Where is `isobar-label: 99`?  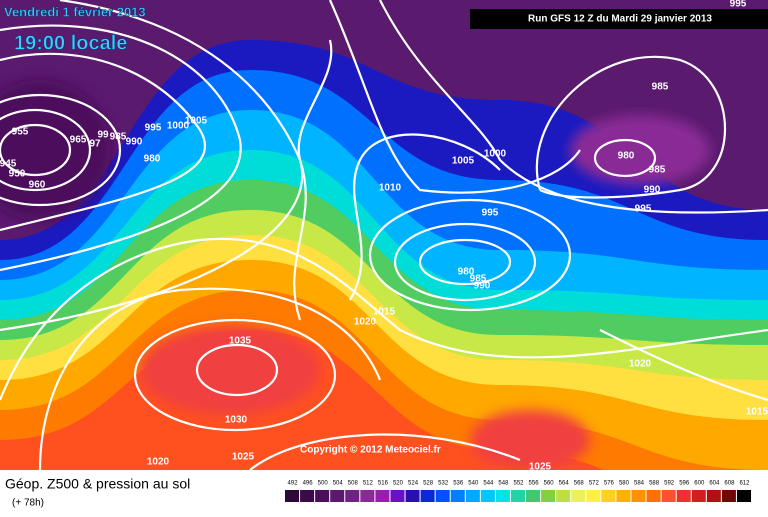
isobar-label: 99 is located at coordinates (103, 135).